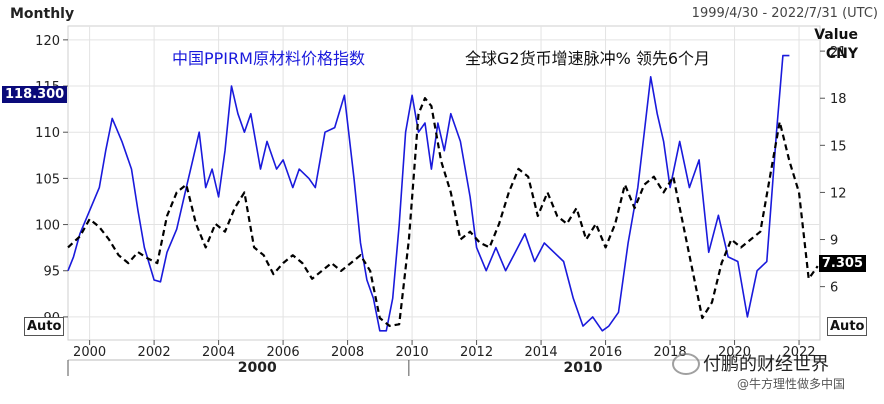 This screenshot has width=884, height=404. Describe the element at coordinates (476, 352) in the screenshot. I see `x-tick-label: 2012` at that location.